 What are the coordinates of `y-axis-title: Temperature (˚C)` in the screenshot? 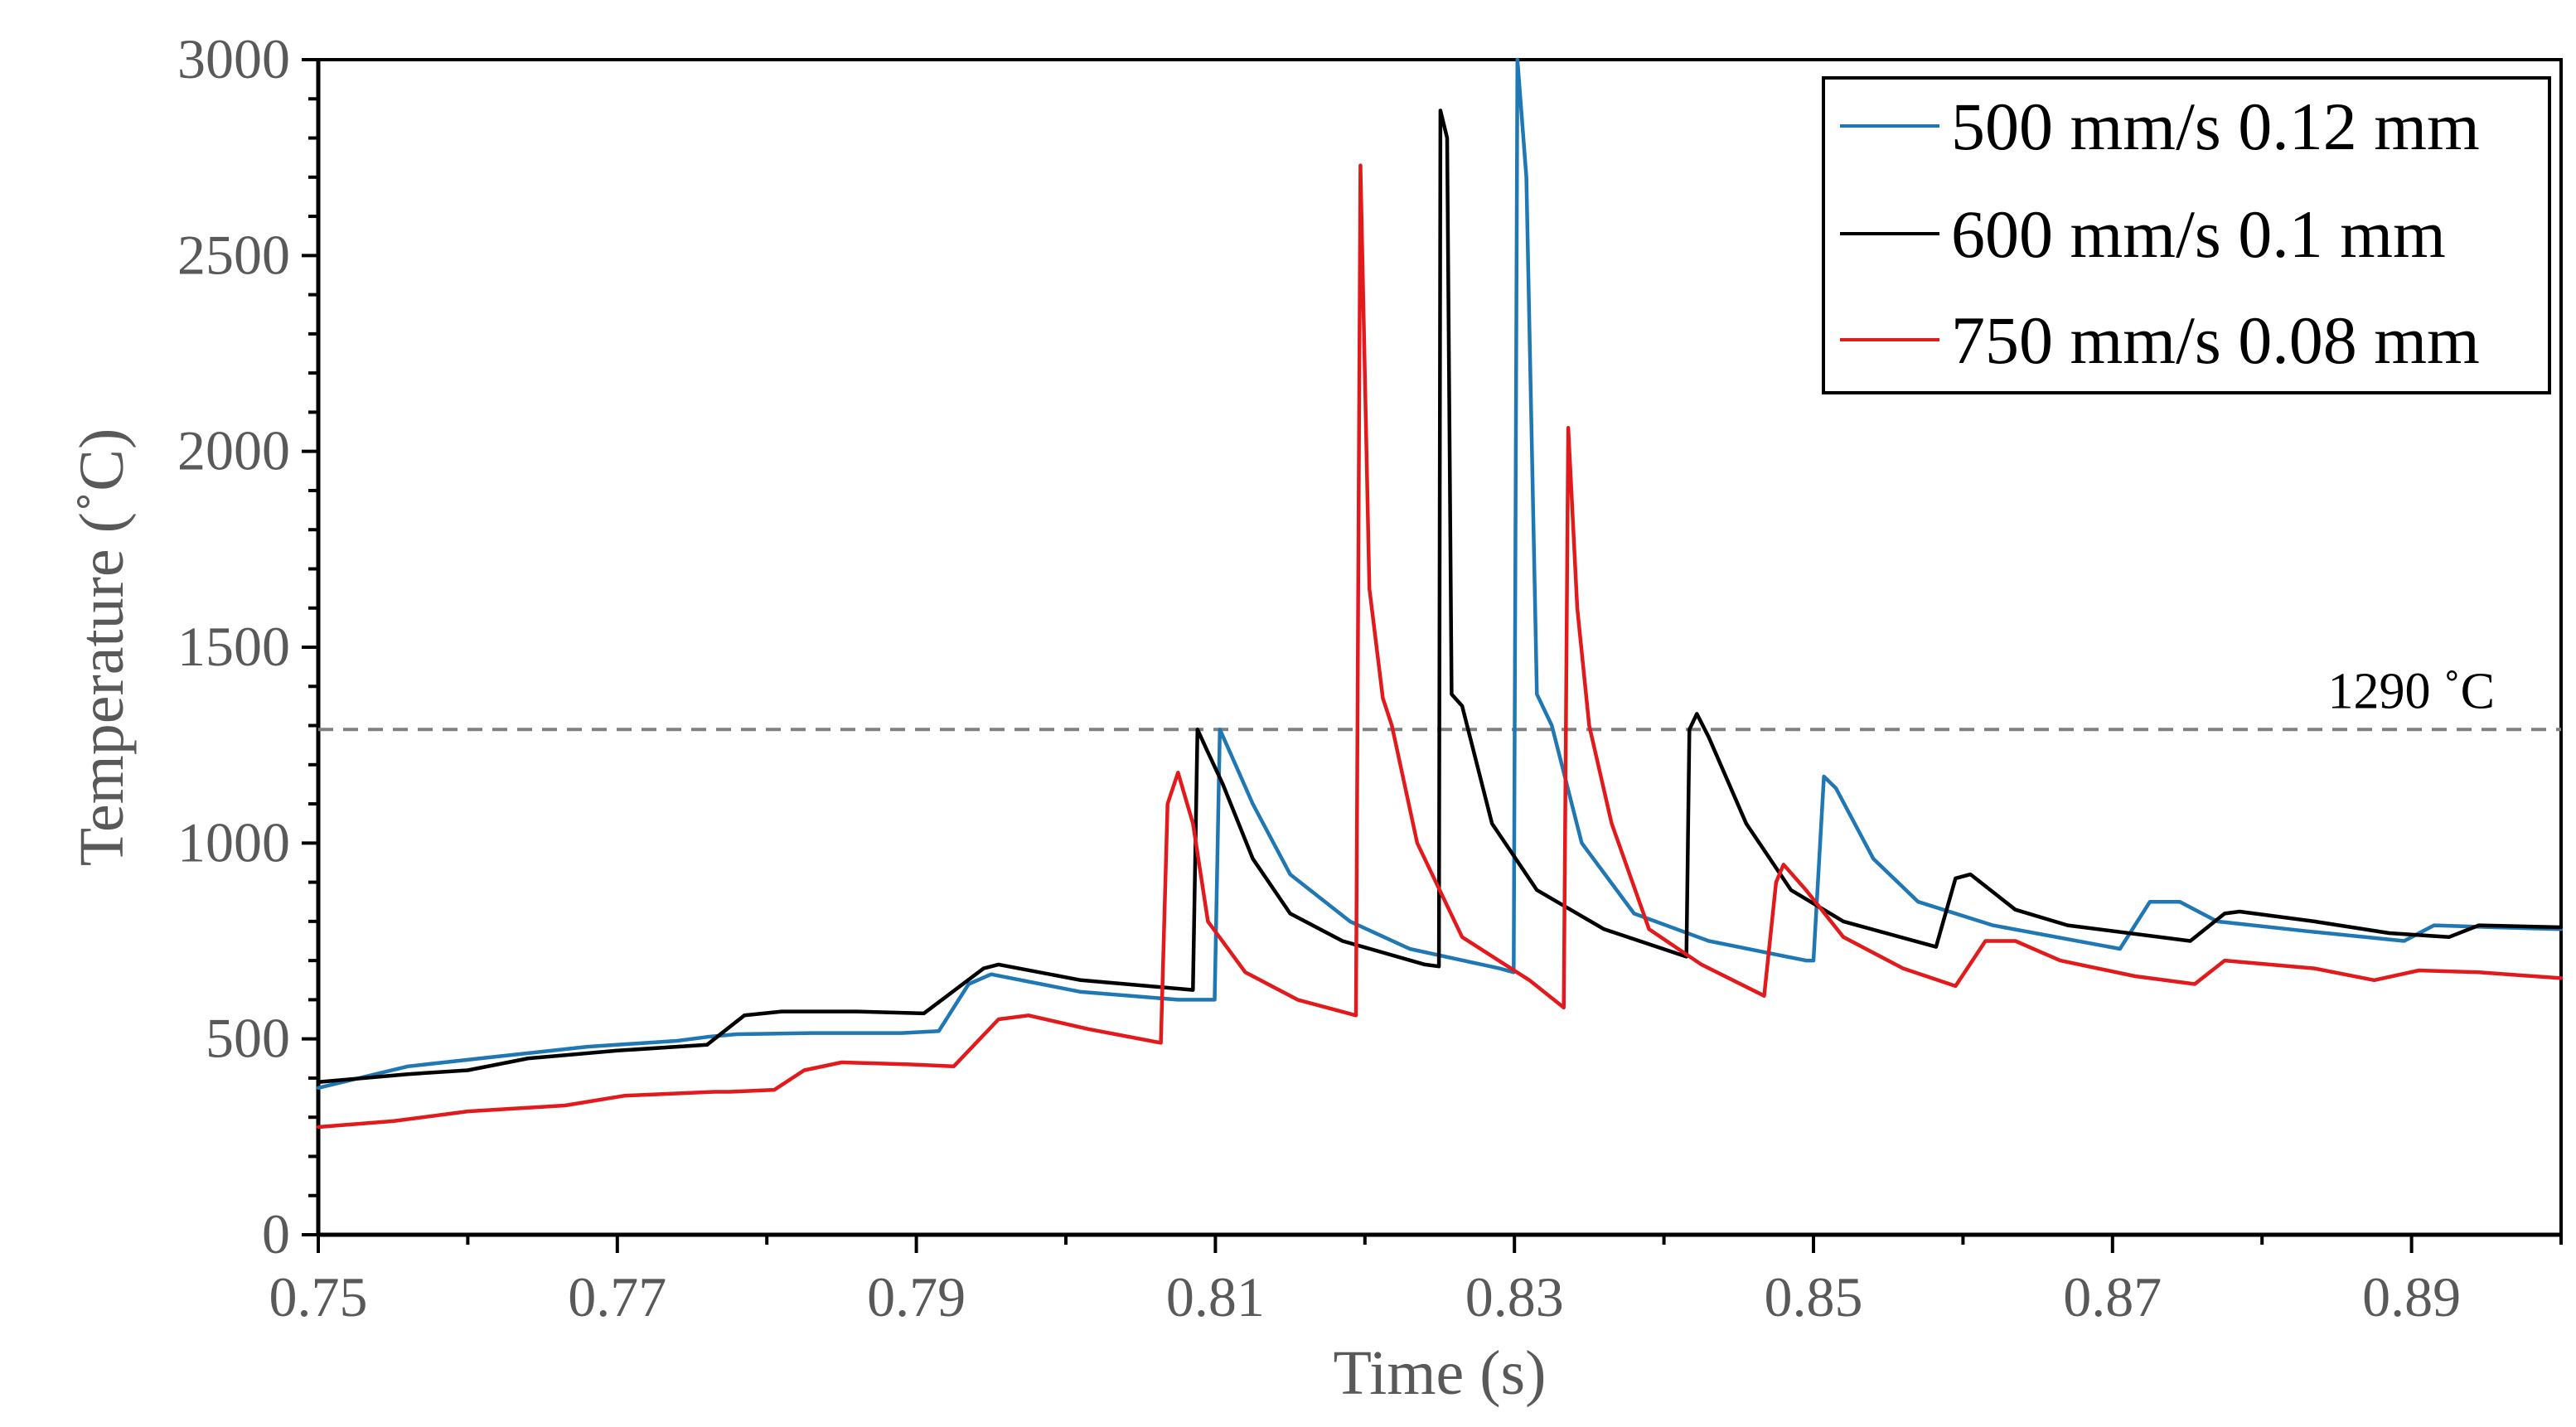 It's located at (102, 647).